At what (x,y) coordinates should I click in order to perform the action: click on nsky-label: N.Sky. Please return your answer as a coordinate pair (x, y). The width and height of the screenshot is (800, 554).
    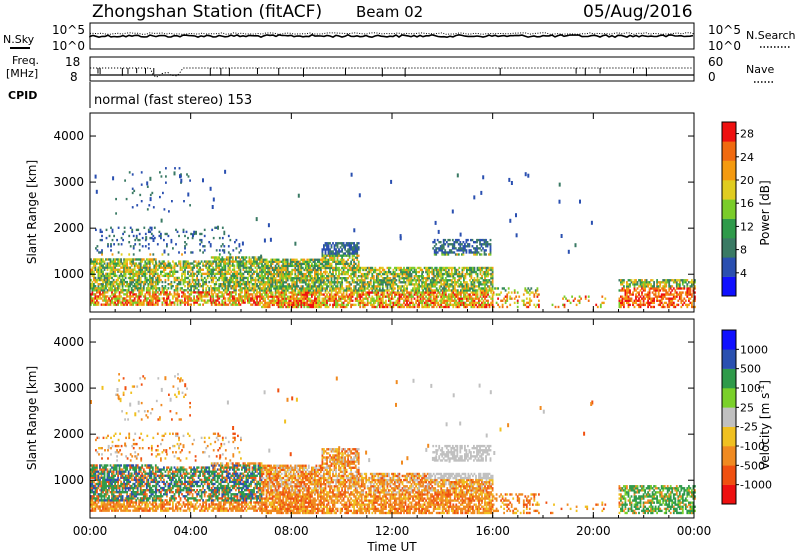
    Looking at the image, I should click on (19, 39).